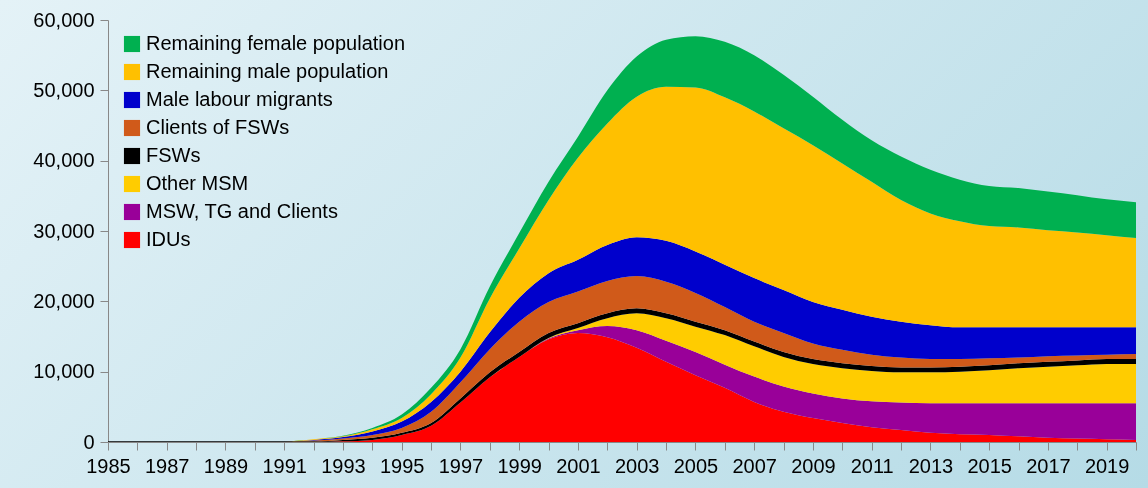 This screenshot has height=488, width=1148. What do you see at coordinates (239, 99) in the screenshot?
I see `legend-label: Male labour migrants` at bounding box center [239, 99].